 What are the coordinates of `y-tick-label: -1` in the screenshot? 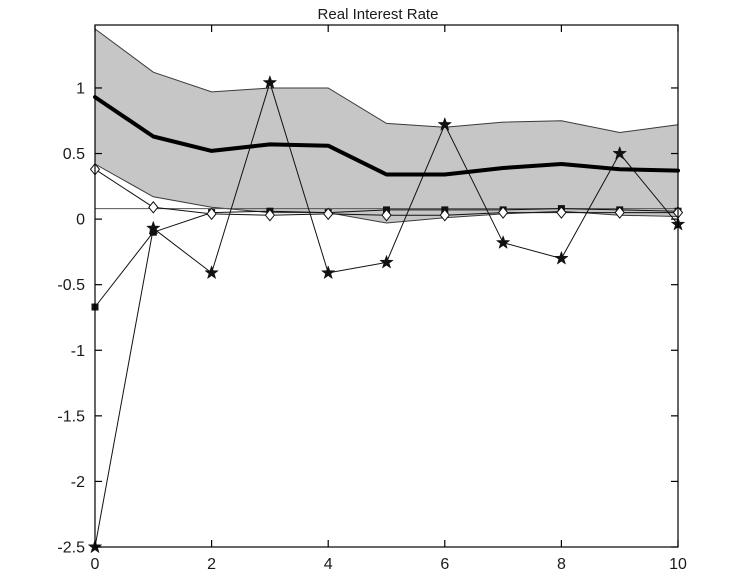 It's located at (78, 351).